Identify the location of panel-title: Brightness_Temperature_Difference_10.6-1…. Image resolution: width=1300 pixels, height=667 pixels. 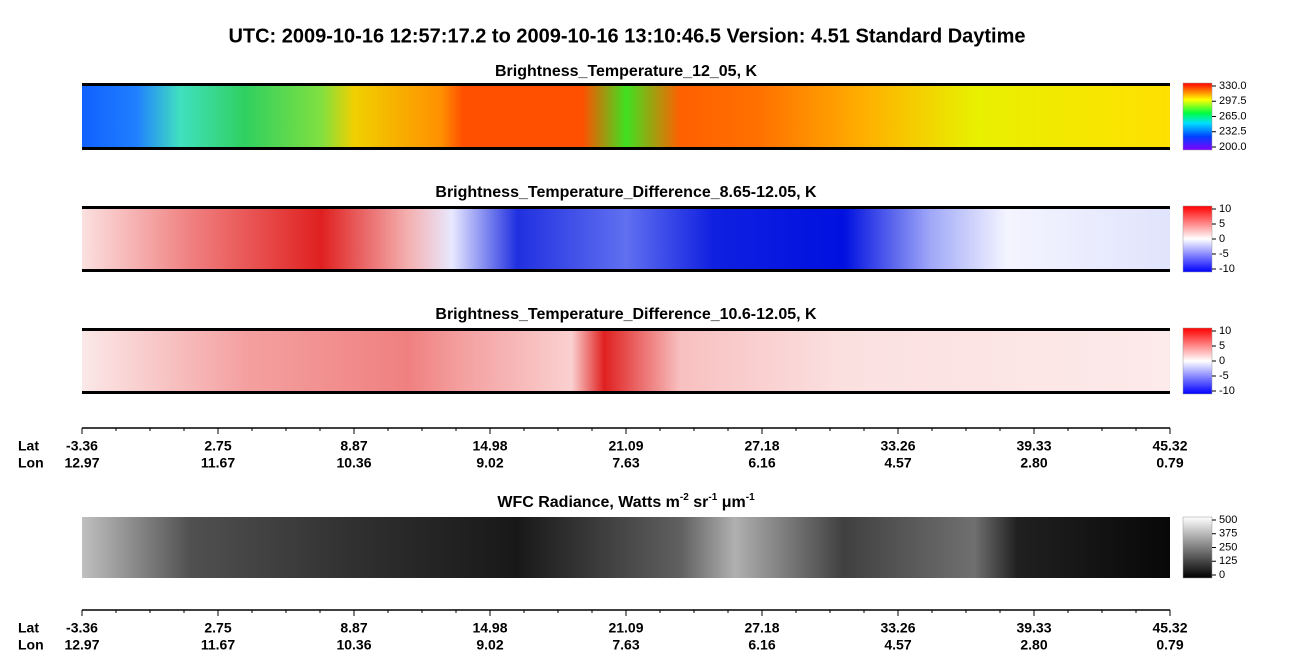
(626, 314).